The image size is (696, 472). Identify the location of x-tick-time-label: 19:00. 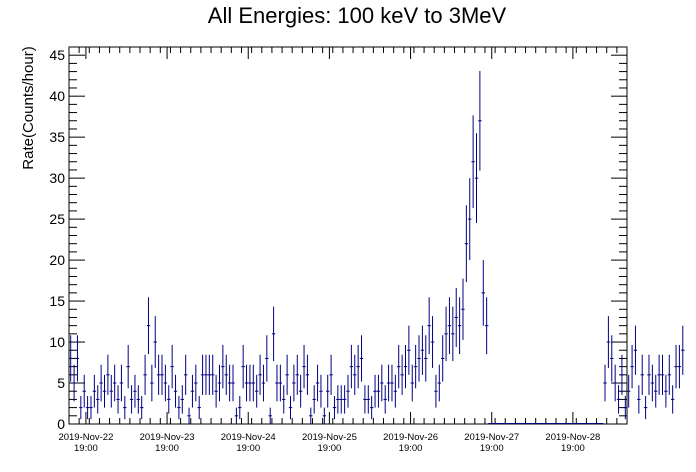
(167, 448).